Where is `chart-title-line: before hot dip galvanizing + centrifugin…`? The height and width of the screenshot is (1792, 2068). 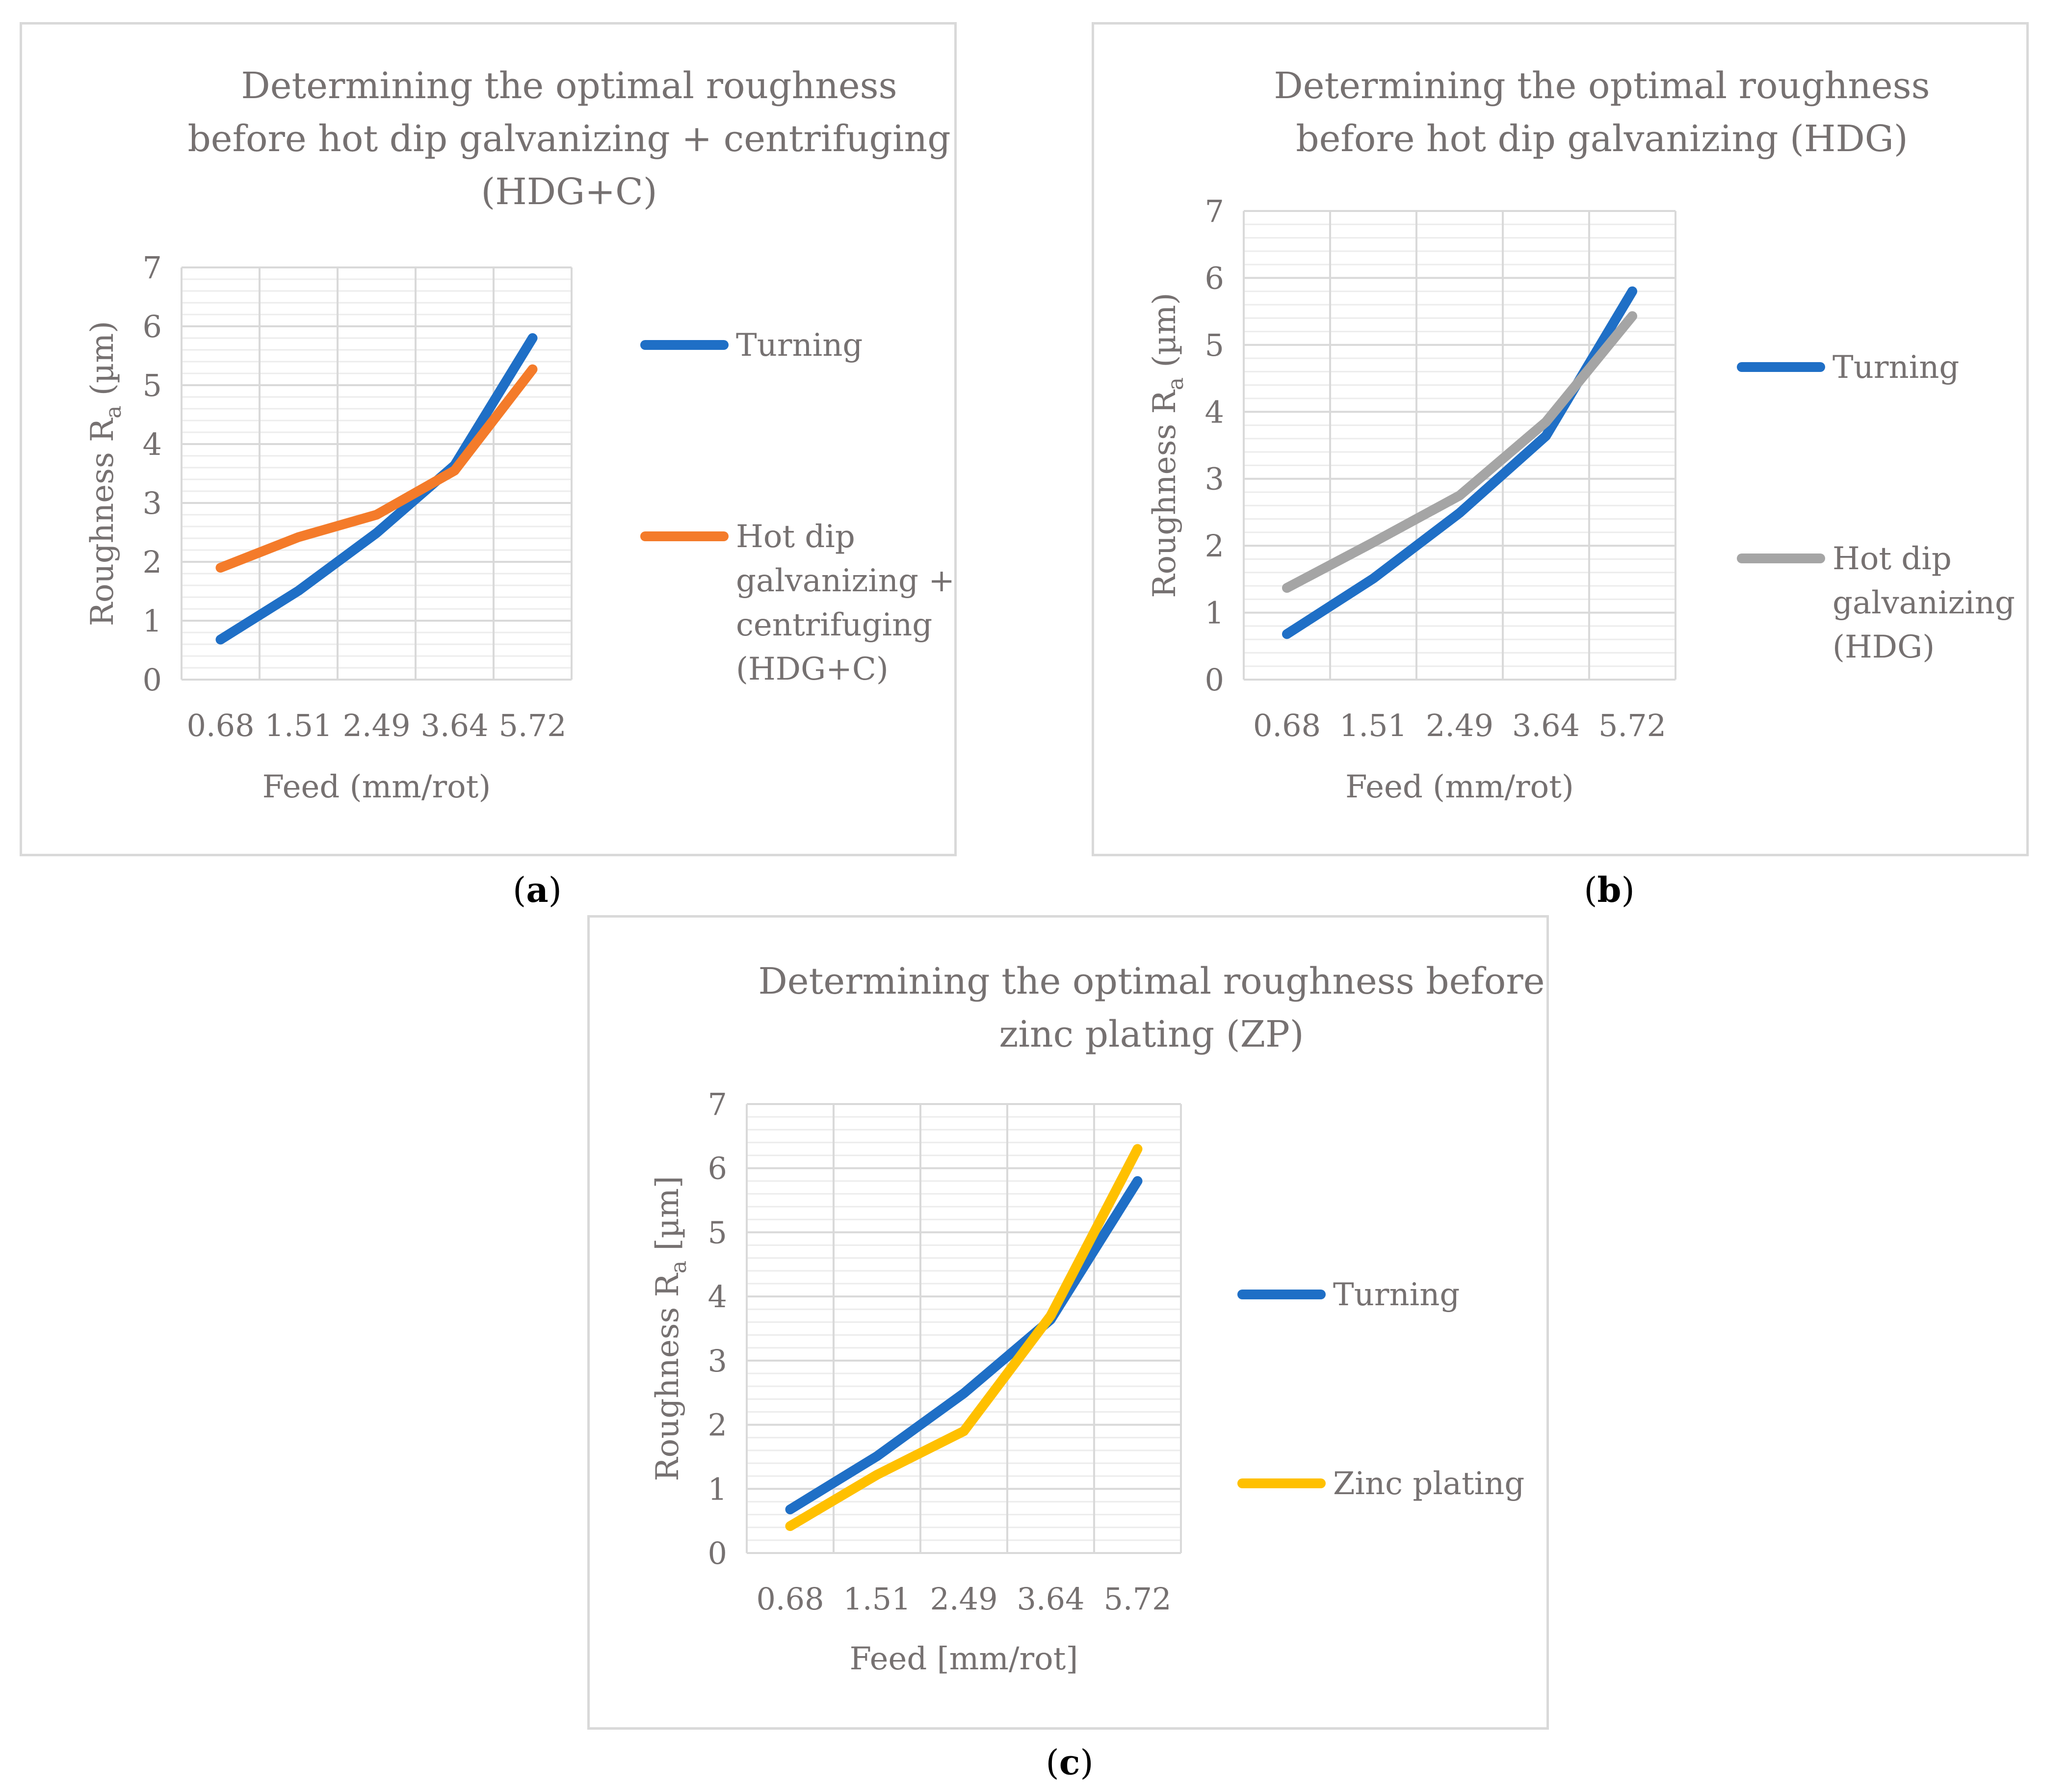
chart-title-line: before hot dip galvanizing + centrifugin… is located at coordinates (569, 139).